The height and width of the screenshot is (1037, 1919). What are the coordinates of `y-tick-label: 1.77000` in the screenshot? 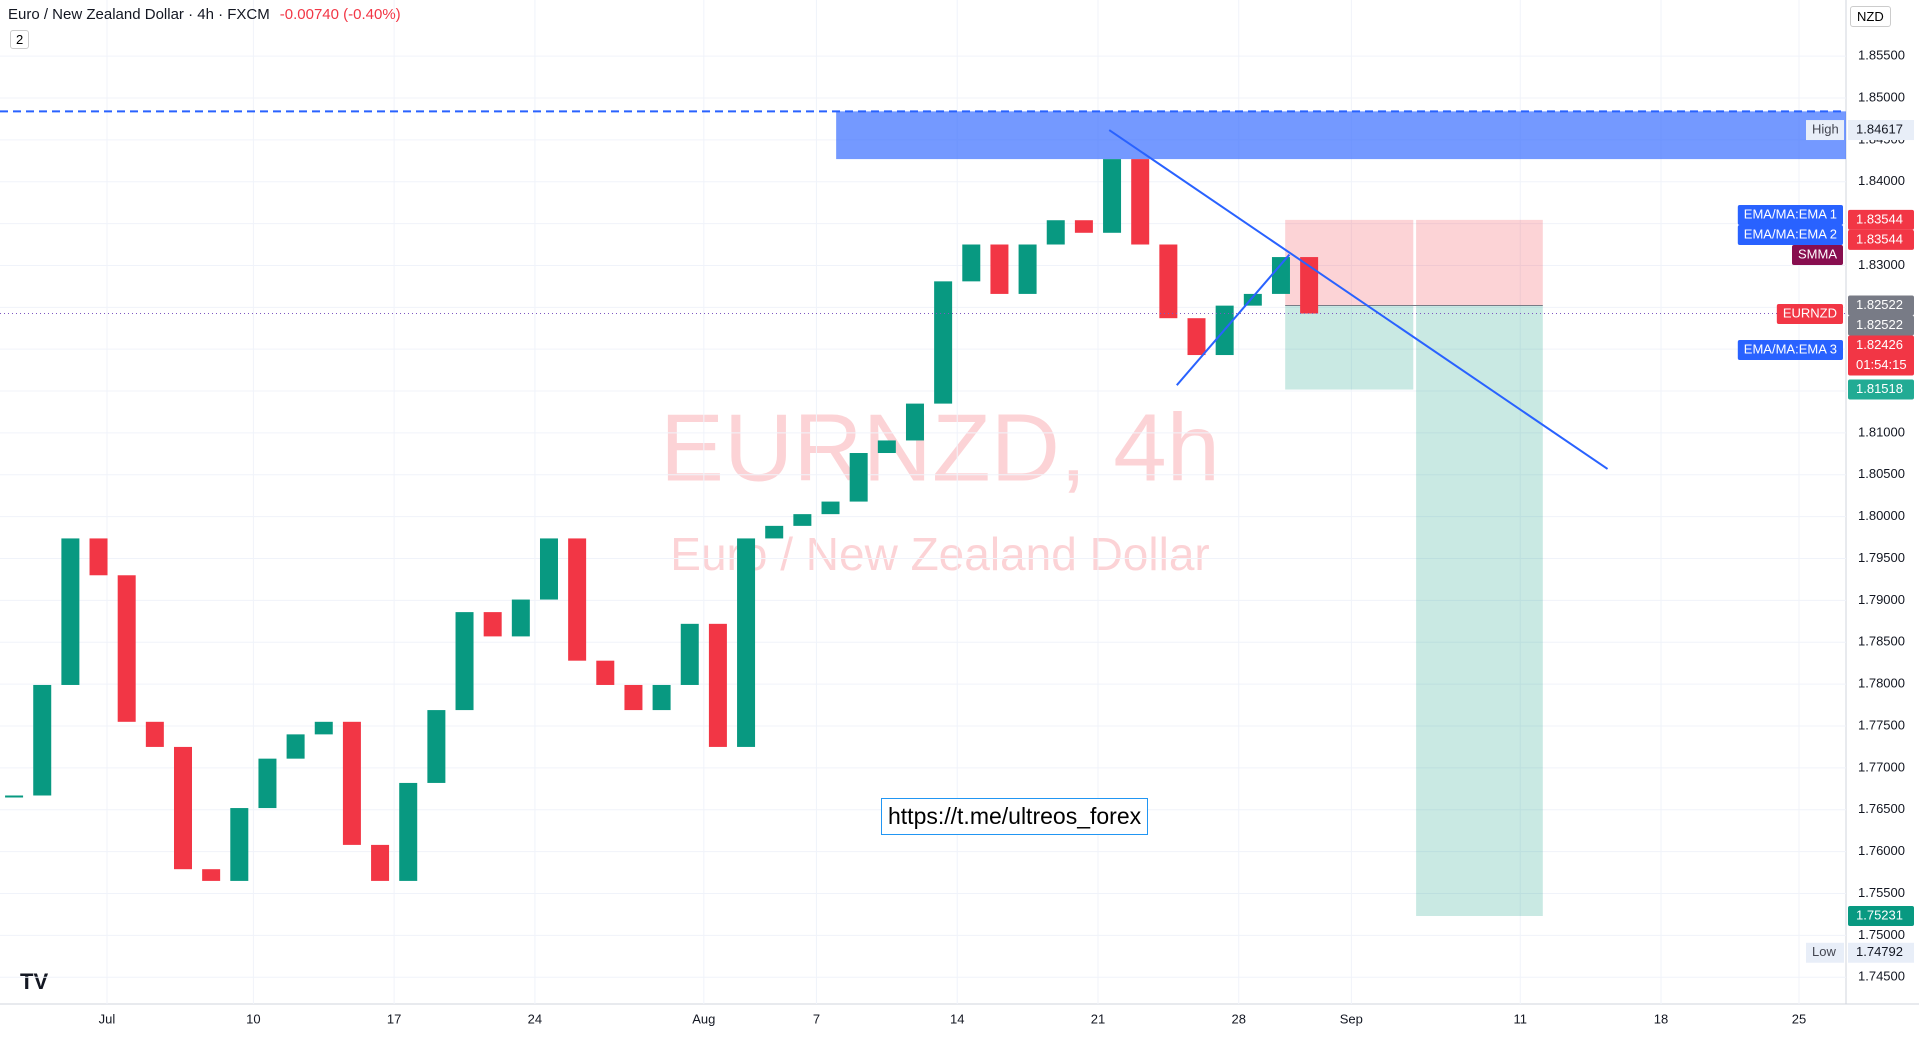 It's located at (1881, 766).